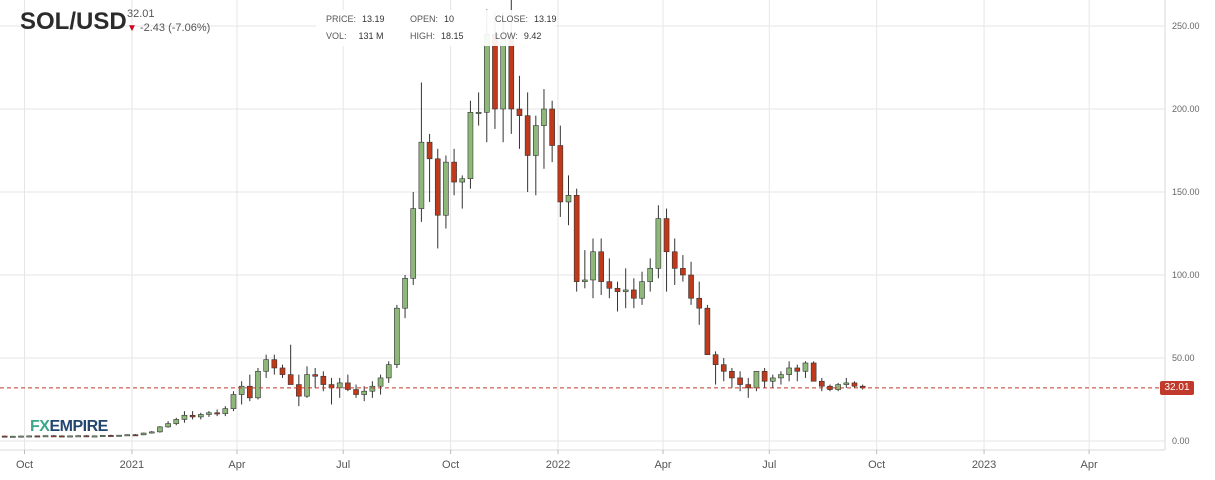 The image size is (1215, 480). What do you see at coordinates (1186, 26) in the screenshot?
I see `y-tick-label: 250.00` at bounding box center [1186, 26].